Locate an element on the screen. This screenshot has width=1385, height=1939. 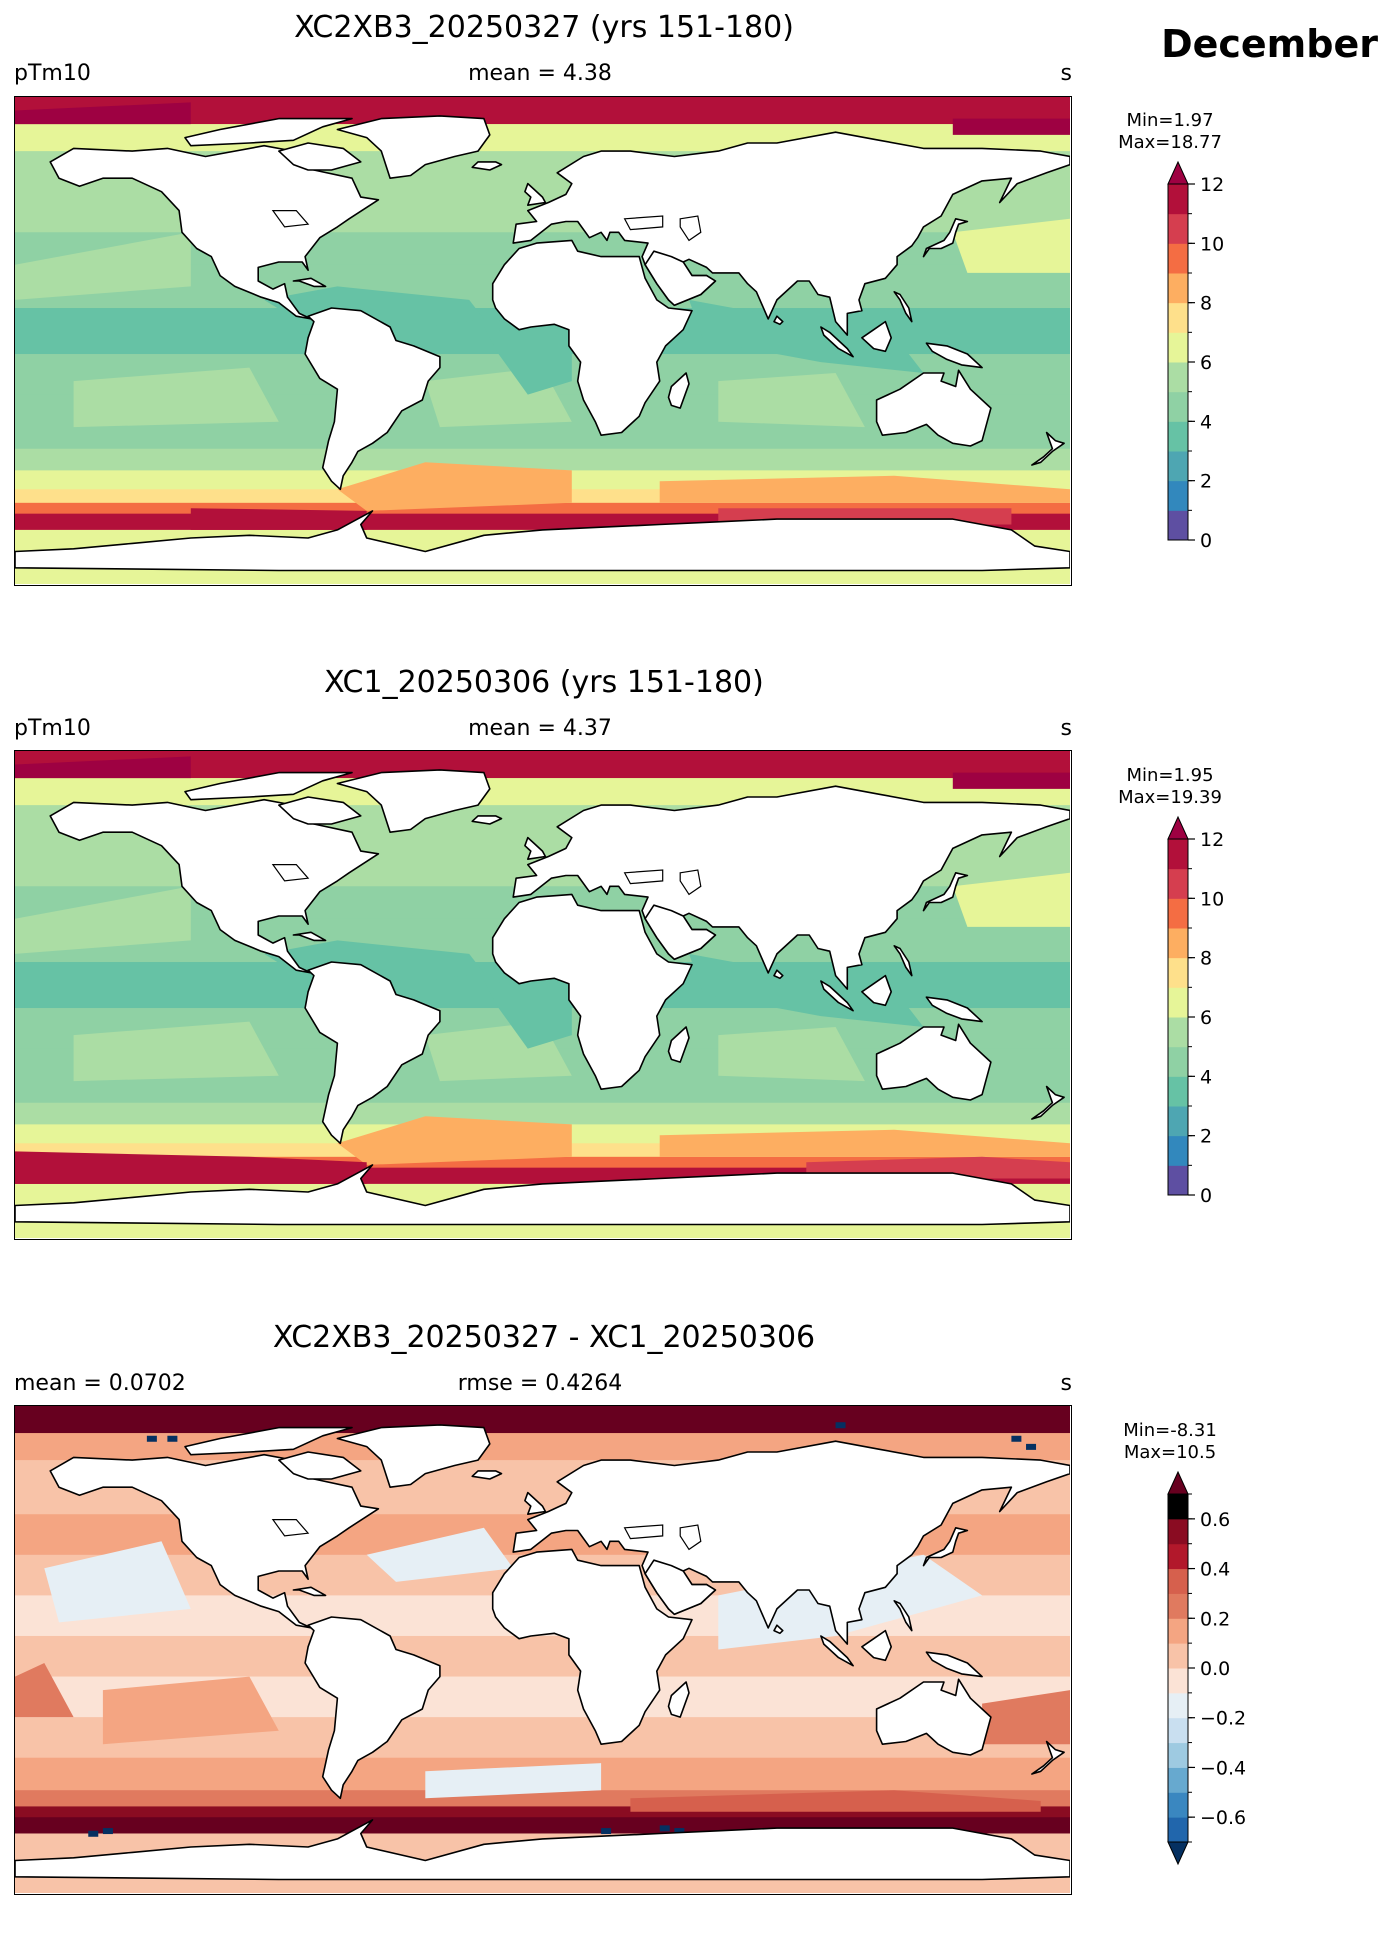
land-eurasia is located at coordinates (791, 1542).